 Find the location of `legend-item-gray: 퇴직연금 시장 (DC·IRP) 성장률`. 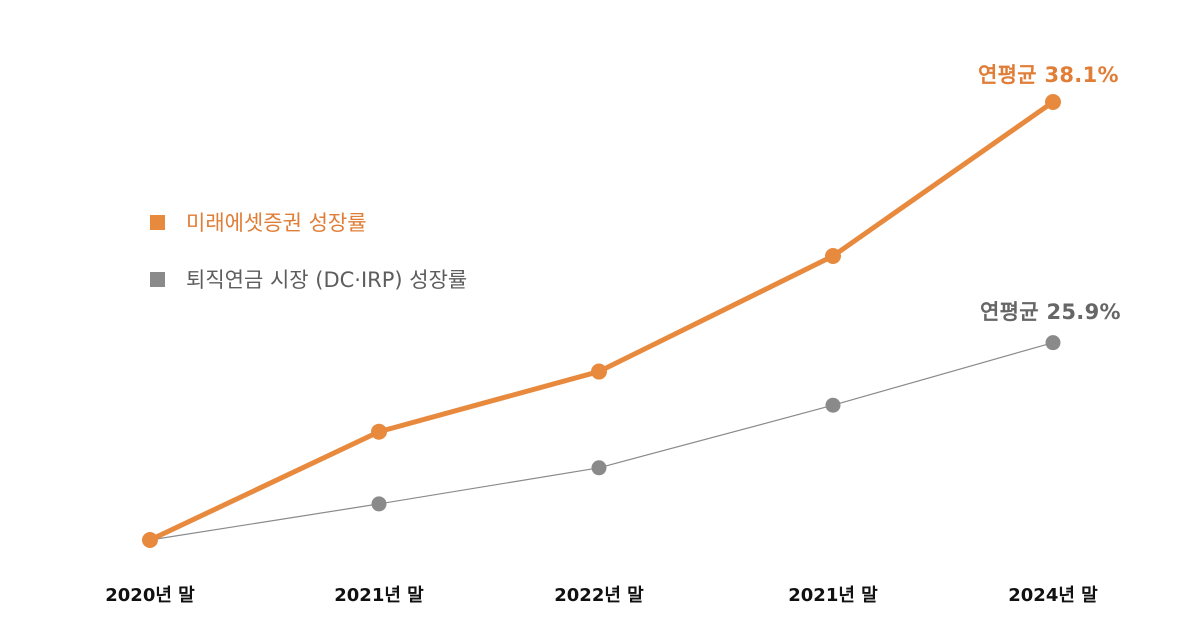

legend-item-gray: 퇴직연금 시장 (DC·IRP) 성장률 is located at coordinates (330, 280).